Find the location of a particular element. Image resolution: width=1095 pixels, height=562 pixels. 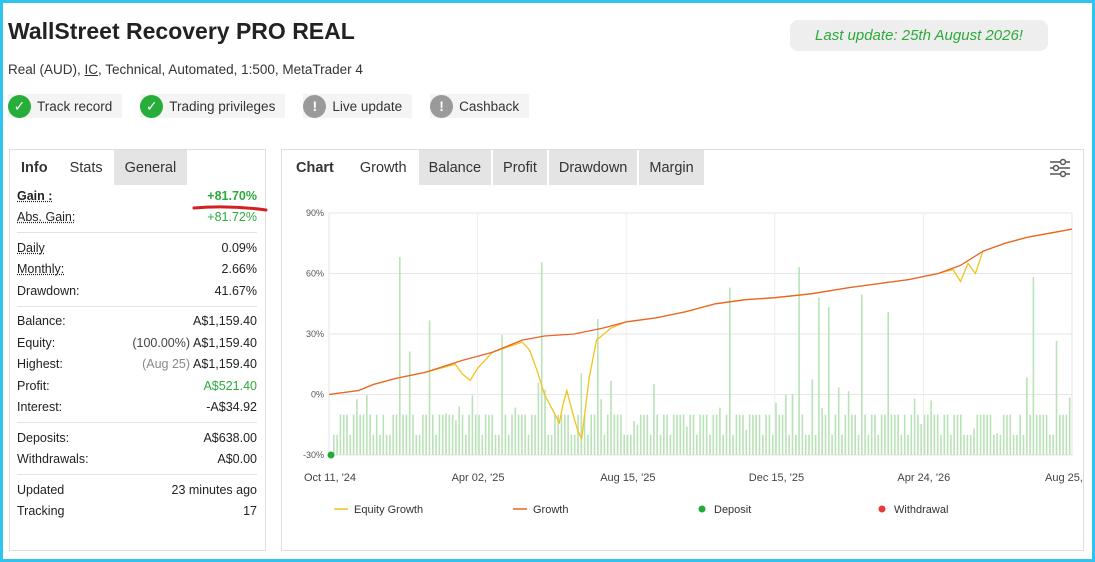

broker-link: IC is located at coordinates (91, 69).